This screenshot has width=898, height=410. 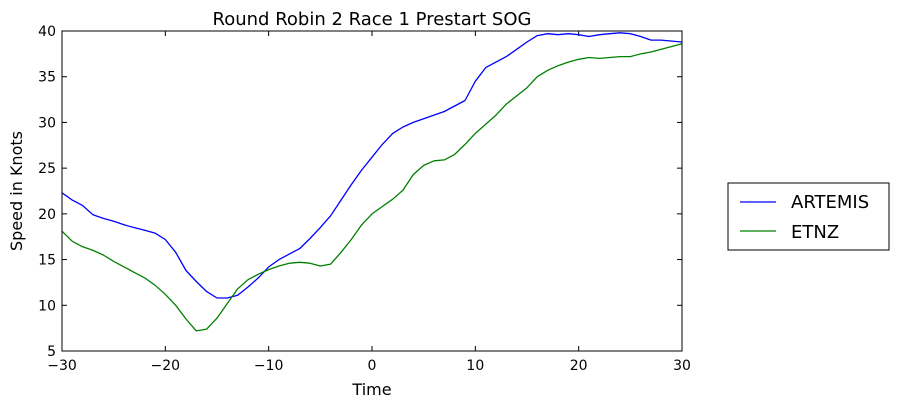 I want to click on y-tick-label: 40, so click(x=47, y=32).